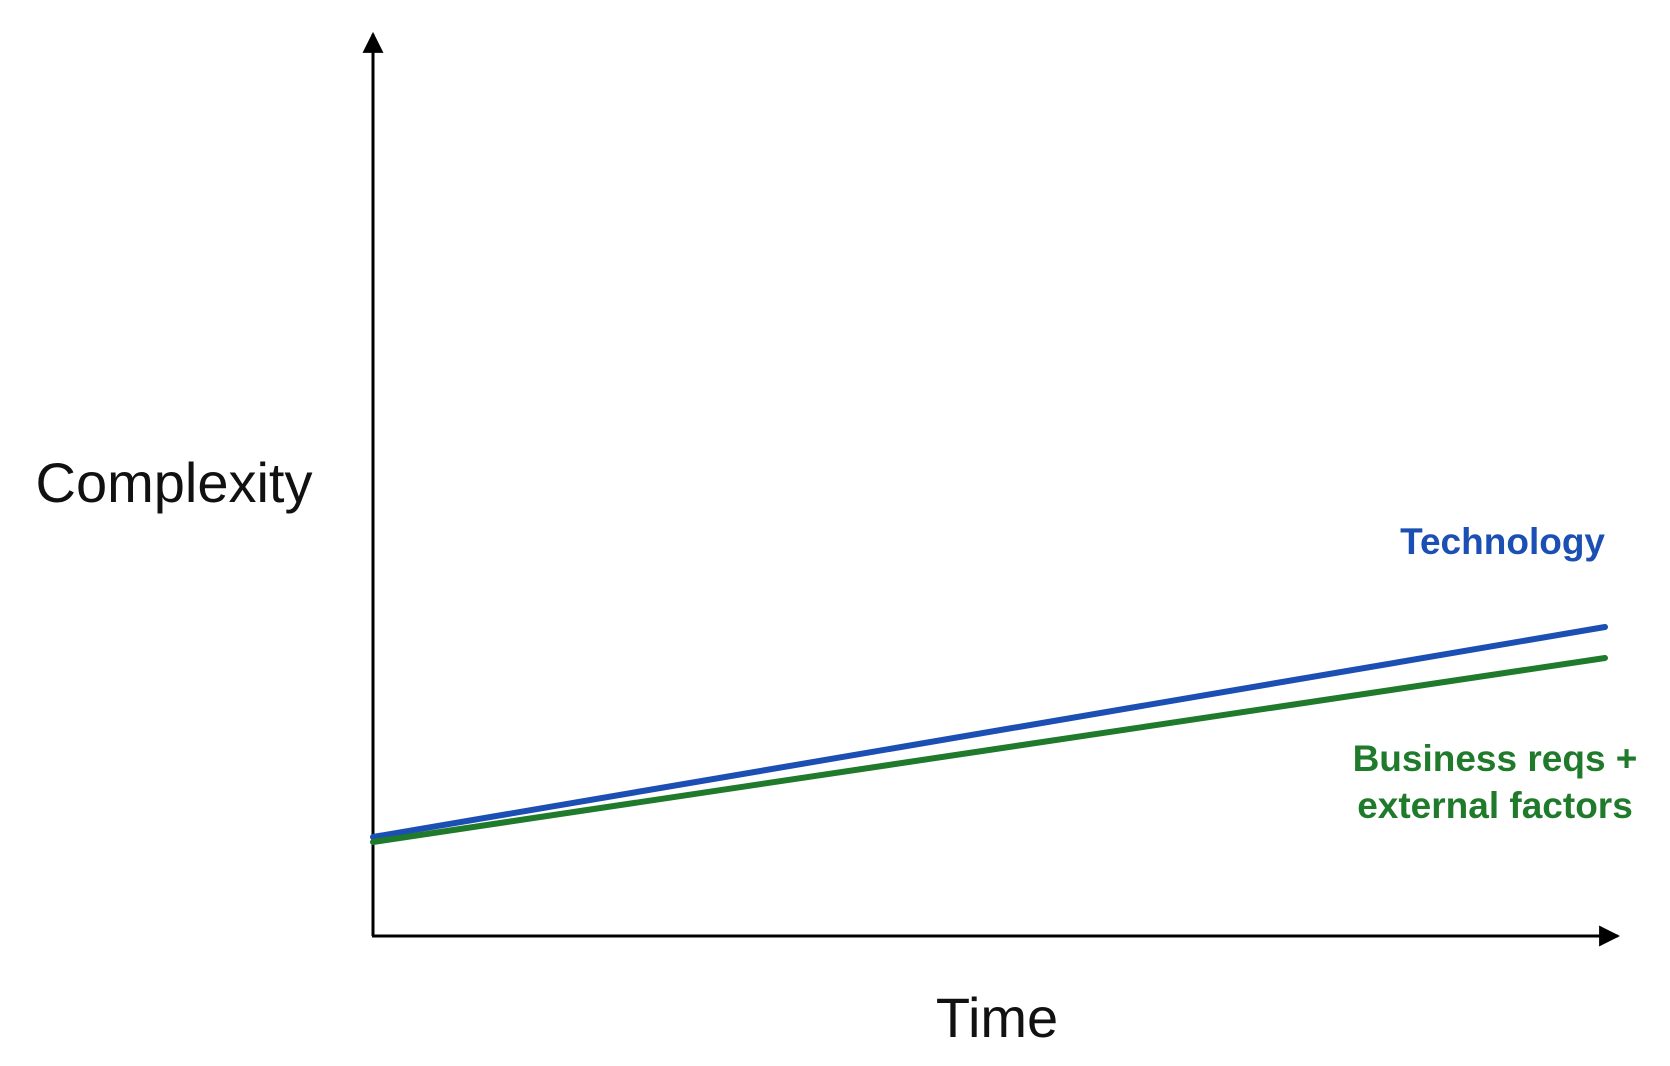 The width and height of the screenshot is (1670, 1066). What do you see at coordinates (989, 750) in the screenshot?
I see `business-line` at bounding box center [989, 750].